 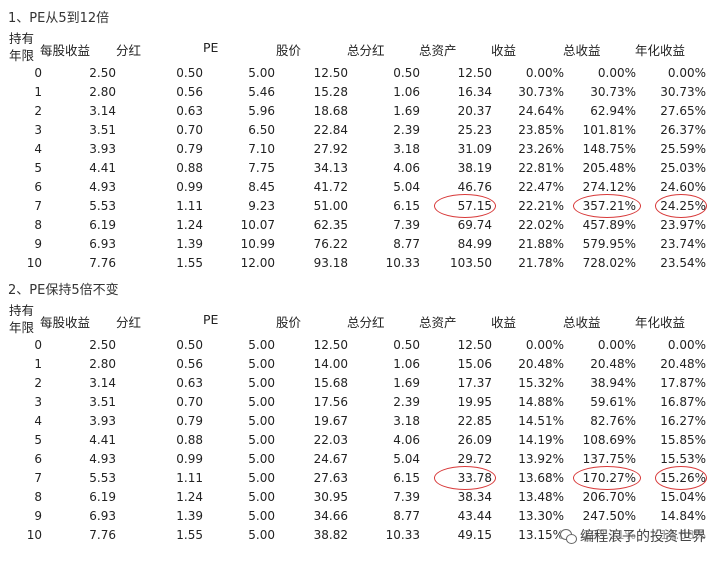 I want to click on table-cell: 457.89%, so click(x=609, y=225).